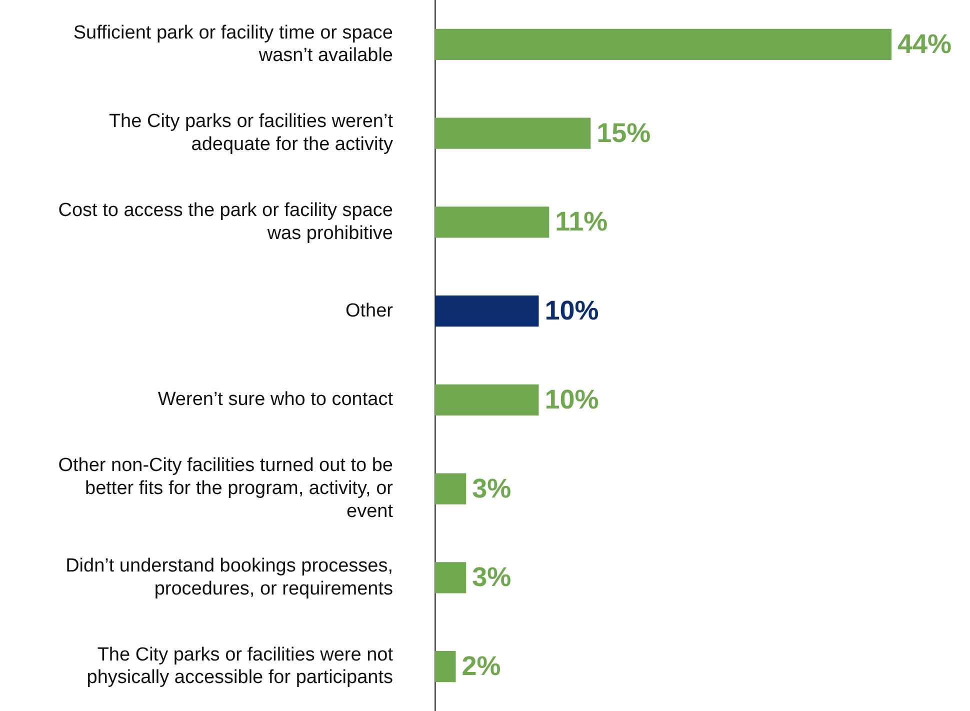 The width and height of the screenshot is (970, 711). What do you see at coordinates (233, 44) in the screenshot?
I see `y-tick-label: Sufficient park or facility time or space wasn’t available` at bounding box center [233, 44].